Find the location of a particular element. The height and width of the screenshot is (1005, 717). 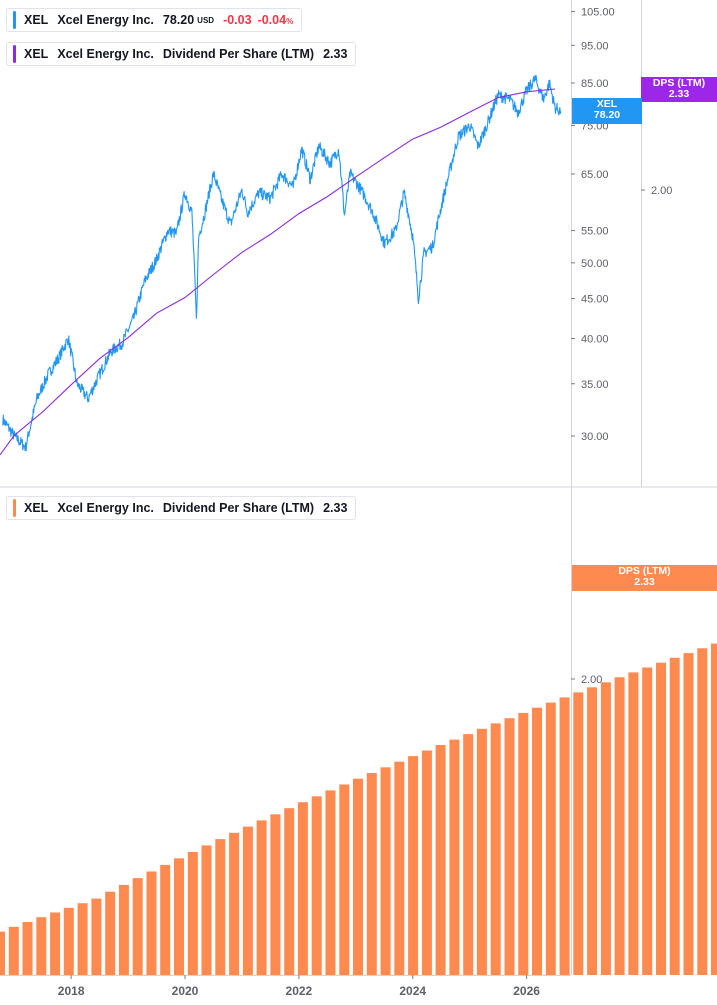

legend-currency: USD is located at coordinates (206, 20).